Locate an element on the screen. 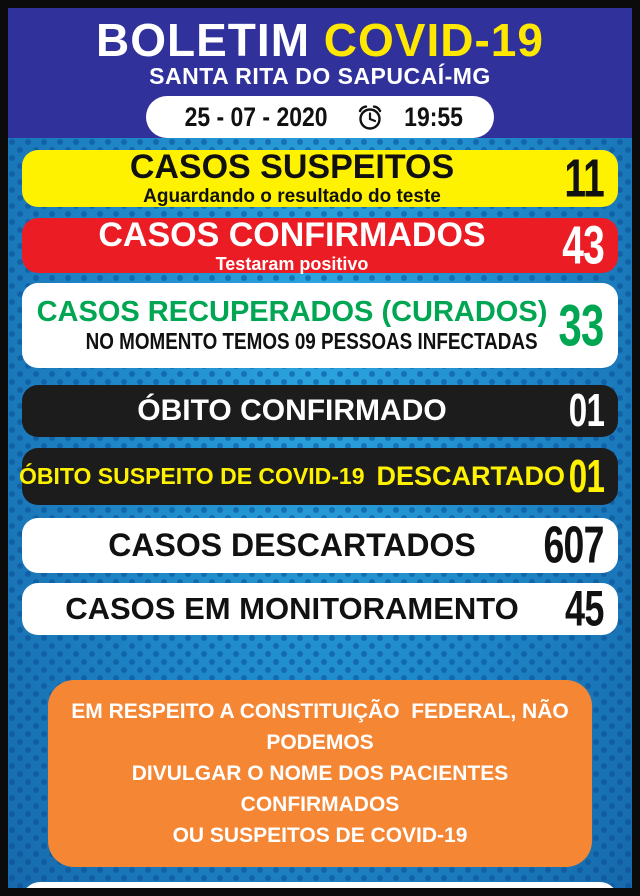  stat-sublabel: Aguardando o resultado do teste is located at coordinates (292, 196).